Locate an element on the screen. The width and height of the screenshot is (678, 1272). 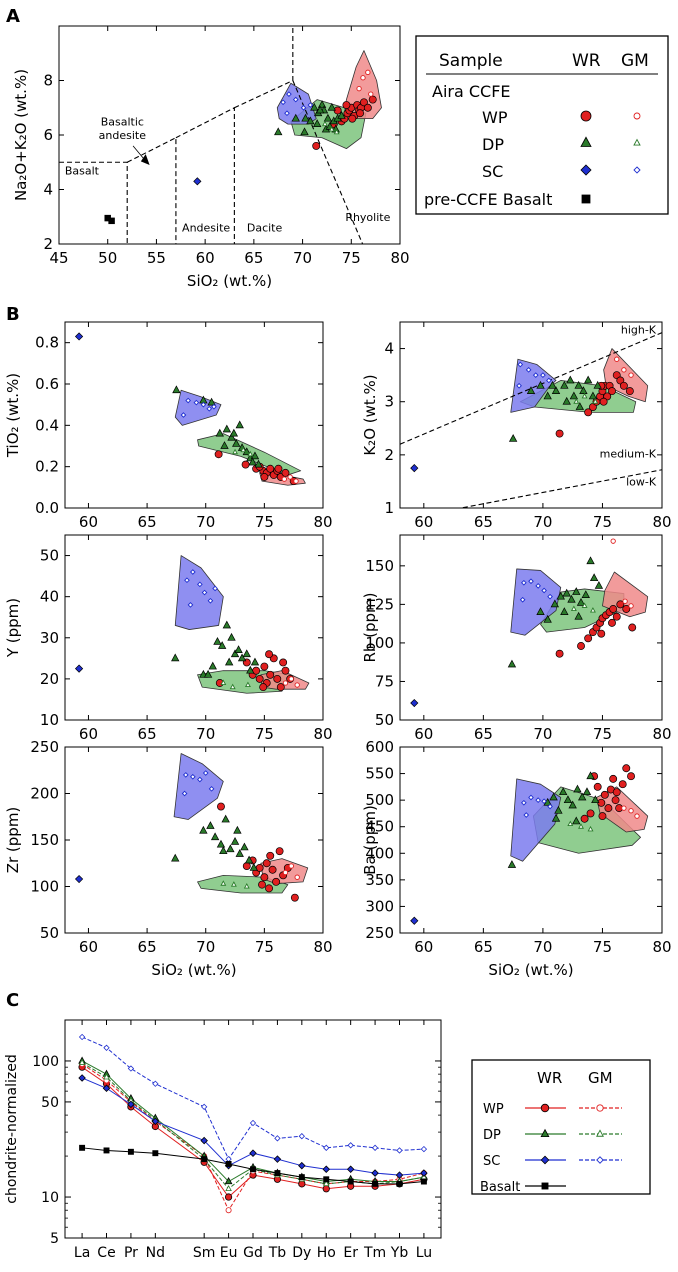
y-tick-label: 10 is located at coordinates (50, 1198).